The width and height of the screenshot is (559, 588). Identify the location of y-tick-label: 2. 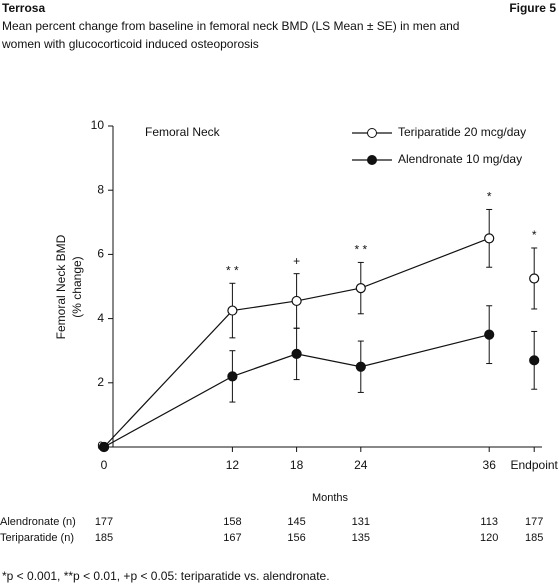
(100, 382).